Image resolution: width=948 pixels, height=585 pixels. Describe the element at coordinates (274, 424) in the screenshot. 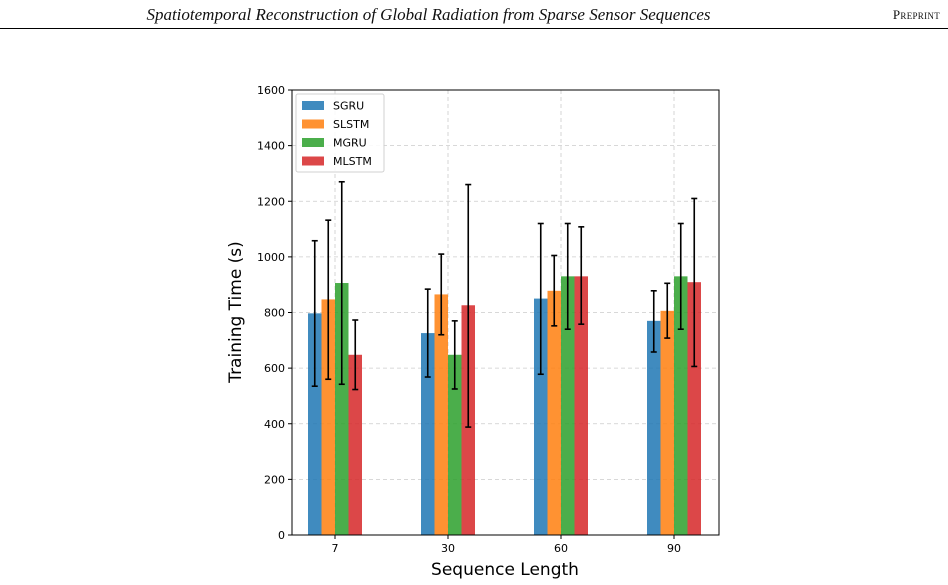

I see `y-tick-label: 400` at that location.